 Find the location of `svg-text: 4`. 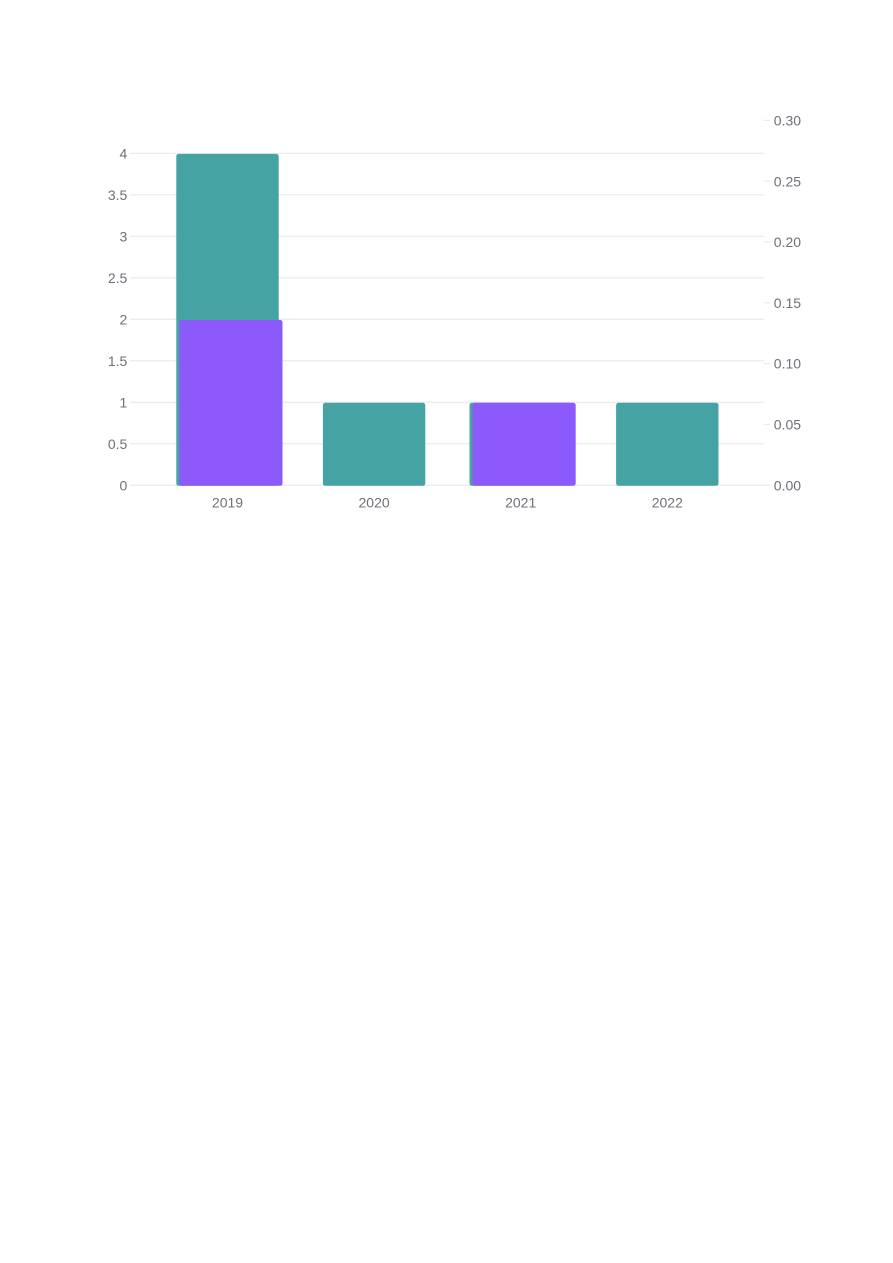

svg-text: 4 is located at coordinates (124, 153).